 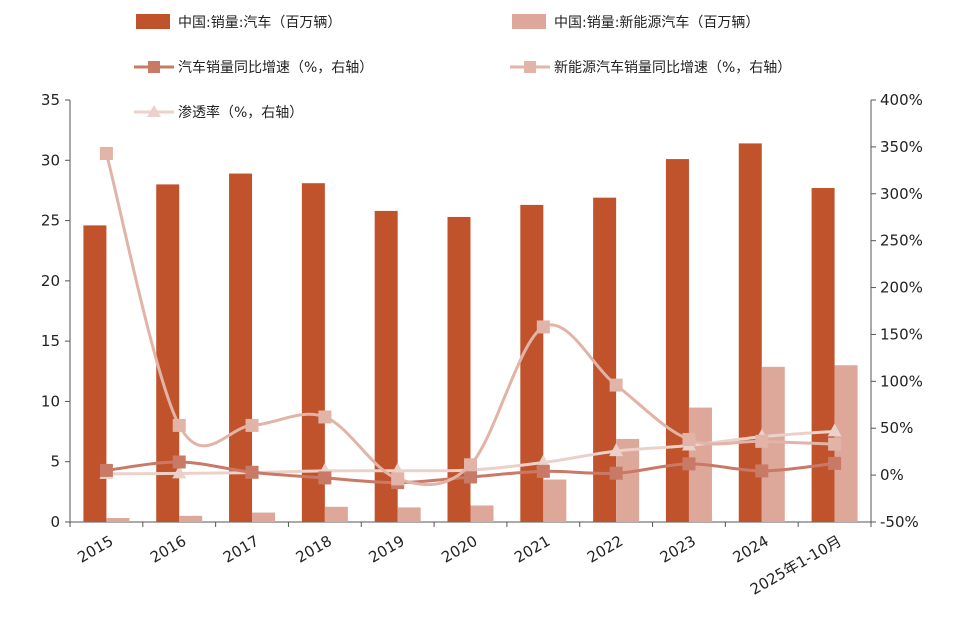 I want to click on legend-label-nev-growth: 新能源汽车销量同比增速（%，右轴）, so click(x=672, y=67).